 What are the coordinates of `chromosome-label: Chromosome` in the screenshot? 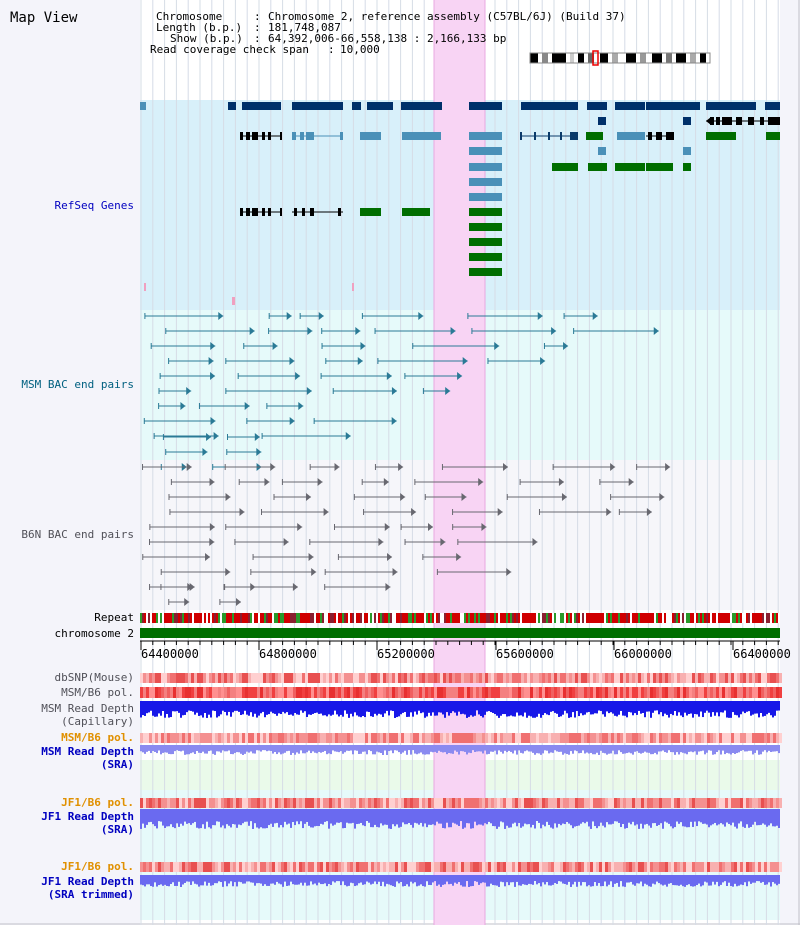 It's located at (189, 16).